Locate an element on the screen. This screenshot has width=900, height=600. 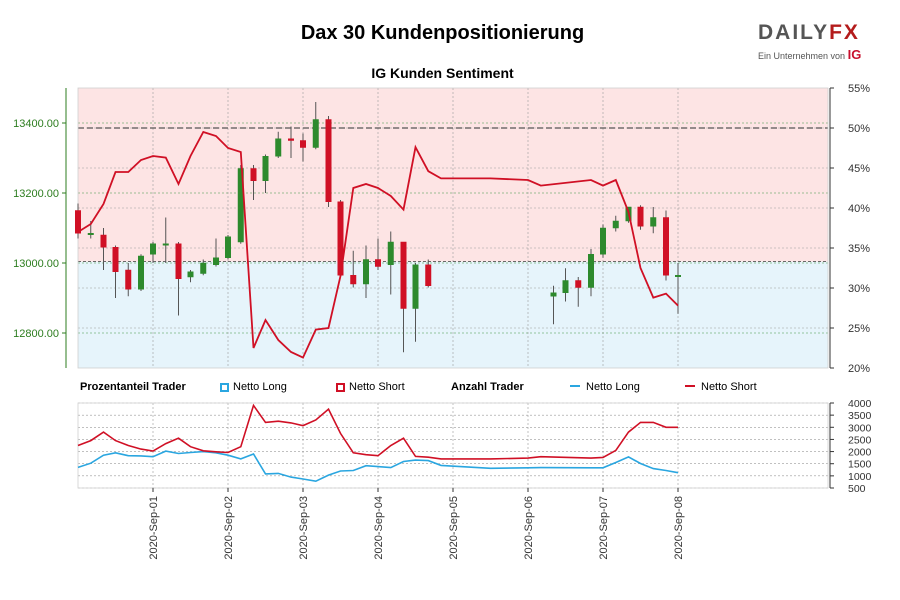
date-tick-label: 2020-Sep-05 is located at coordinates (454, 528).